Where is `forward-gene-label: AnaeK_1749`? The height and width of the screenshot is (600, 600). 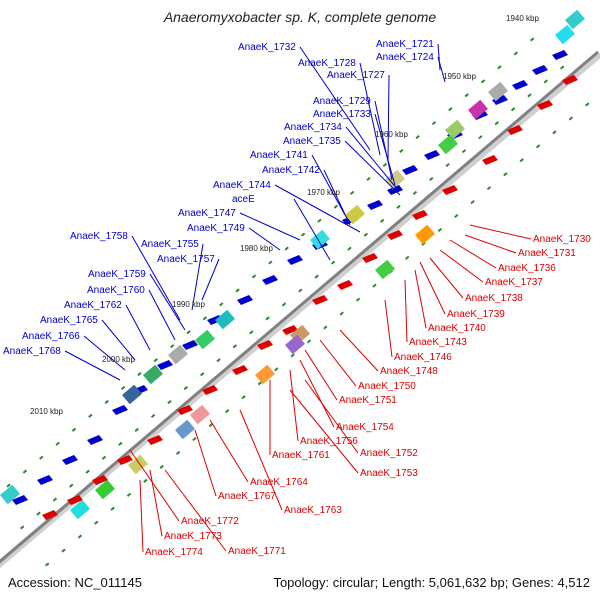
forward-gene-label: AnaeK_1749 is located at coordinates (216, 228).